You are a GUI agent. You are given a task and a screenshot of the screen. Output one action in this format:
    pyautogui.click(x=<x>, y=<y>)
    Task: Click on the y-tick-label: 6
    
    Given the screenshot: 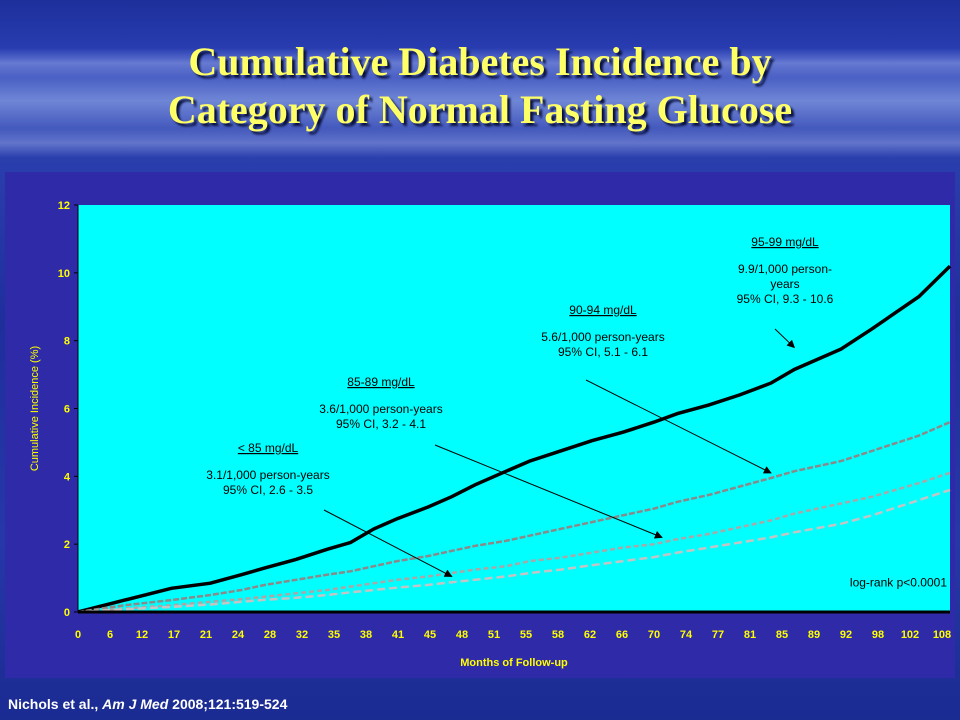 What is the action you would take?
    pyautogui.click(x=67, y=410)
    